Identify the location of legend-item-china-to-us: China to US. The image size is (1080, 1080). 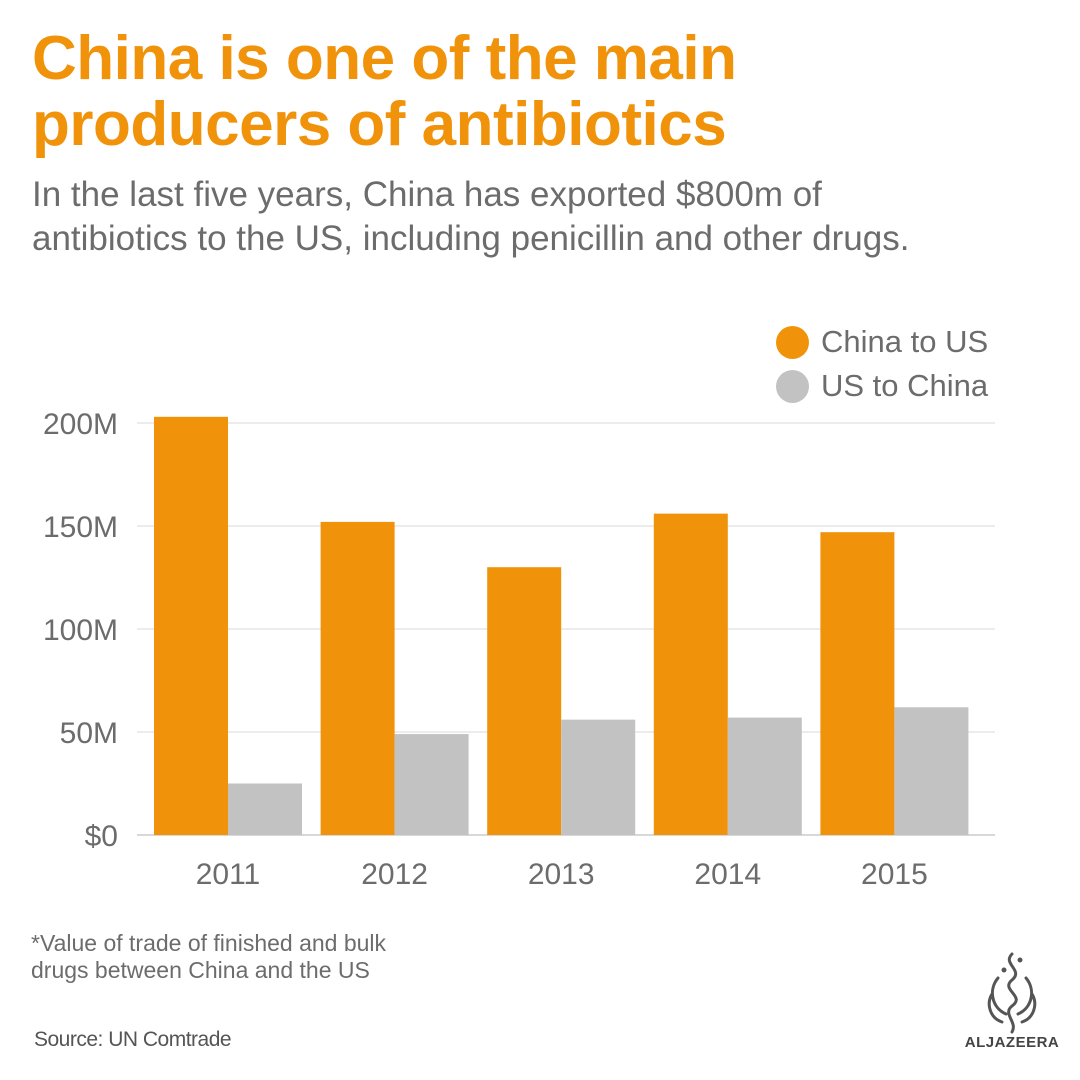
(882, 342).